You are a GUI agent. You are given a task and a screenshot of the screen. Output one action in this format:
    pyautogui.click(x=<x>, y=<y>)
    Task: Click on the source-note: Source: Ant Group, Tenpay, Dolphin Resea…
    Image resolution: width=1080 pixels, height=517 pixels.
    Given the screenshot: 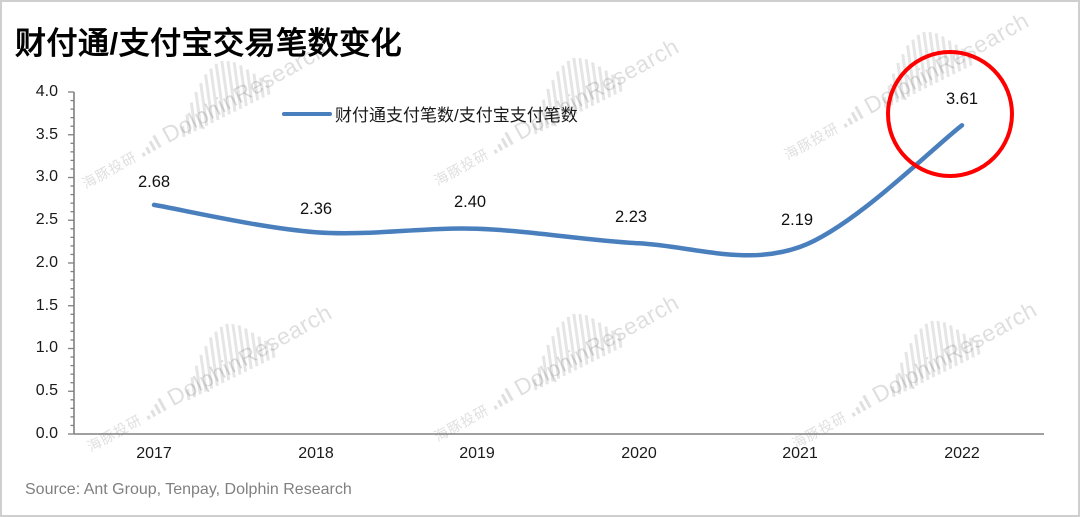 What is the action you would take?
    pyautogui.click(x=188, y=489)
    